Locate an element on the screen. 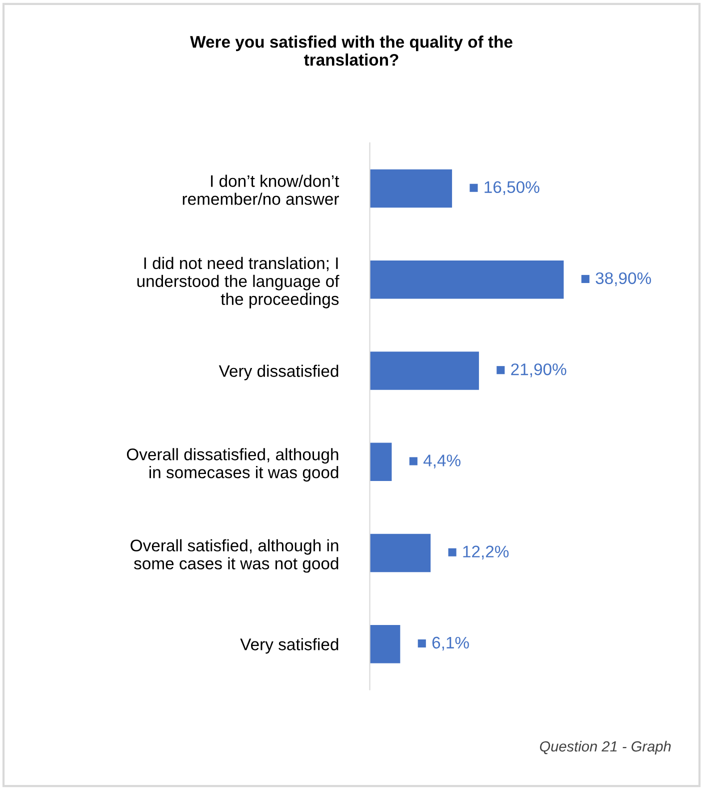  y-tick-label: Very dissatisfied is located at coordinates (278, 372).